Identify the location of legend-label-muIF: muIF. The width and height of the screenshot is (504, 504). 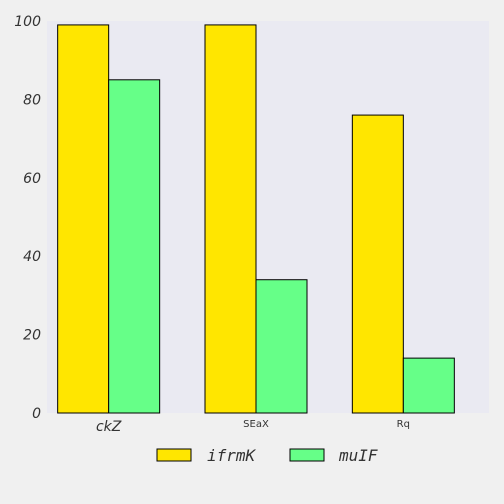
(358, 455).